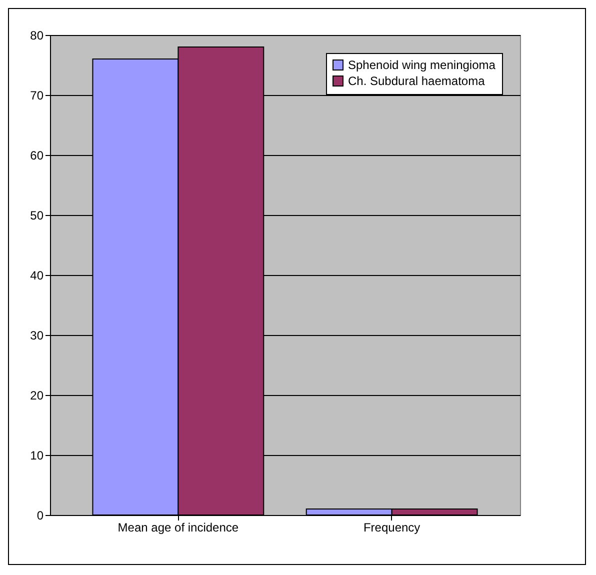 The height and width of the screenshot is (575, 596). What do you see at coordinates (178, 527) in the screenshot?
I see `x-tick-label: Mean age of incidence` at bounding box center [178, 527].